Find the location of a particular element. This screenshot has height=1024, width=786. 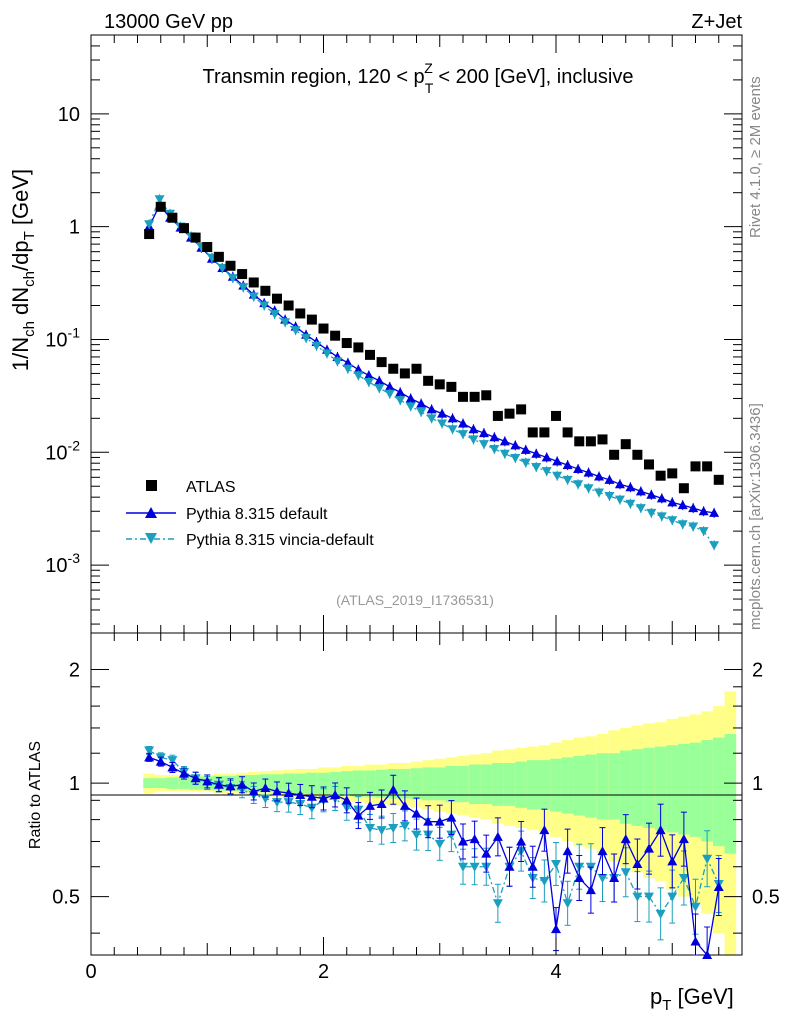

y-tick-label: 10⁻² is located at coordinates (62, 450).